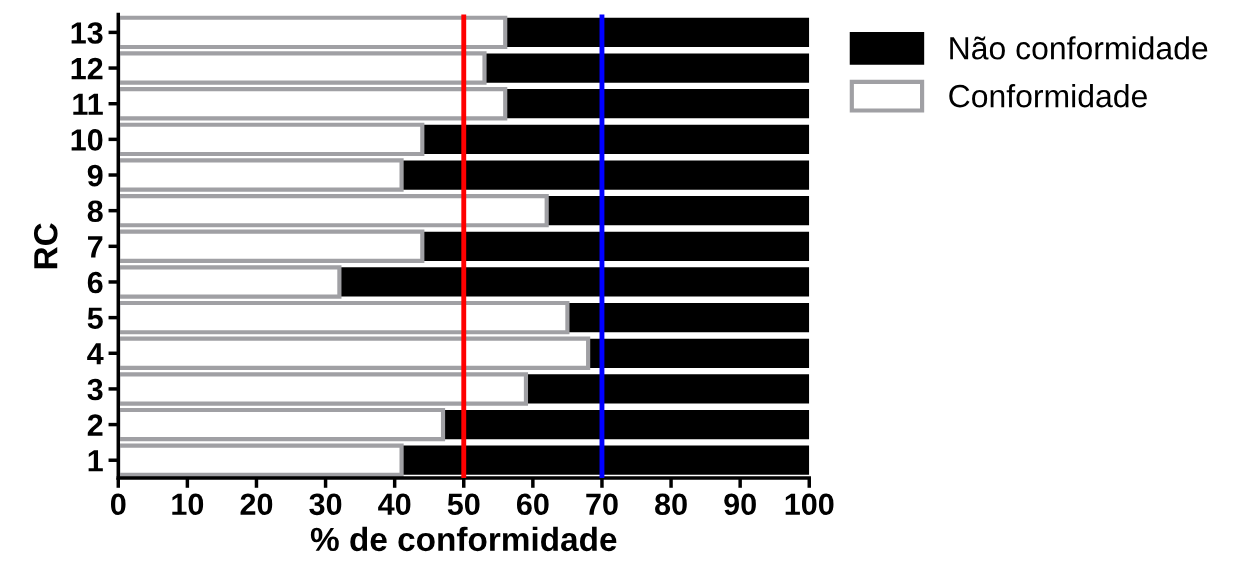 This screenshot has height=583, width=1245. Describe the element at coordinates (325, 504) in the screenshot. I see `x-tick-label: 30` at that location.